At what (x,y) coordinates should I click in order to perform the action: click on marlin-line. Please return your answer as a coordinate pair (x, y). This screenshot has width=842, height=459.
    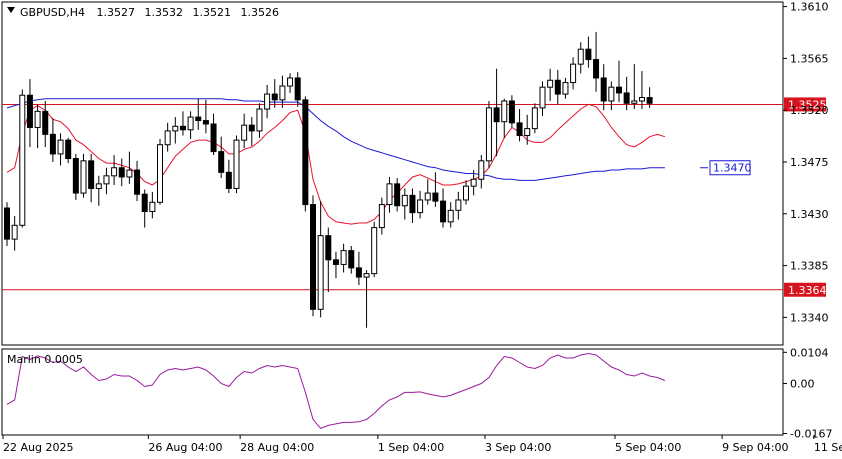
    Looking at the image, I should click on (336, 390).